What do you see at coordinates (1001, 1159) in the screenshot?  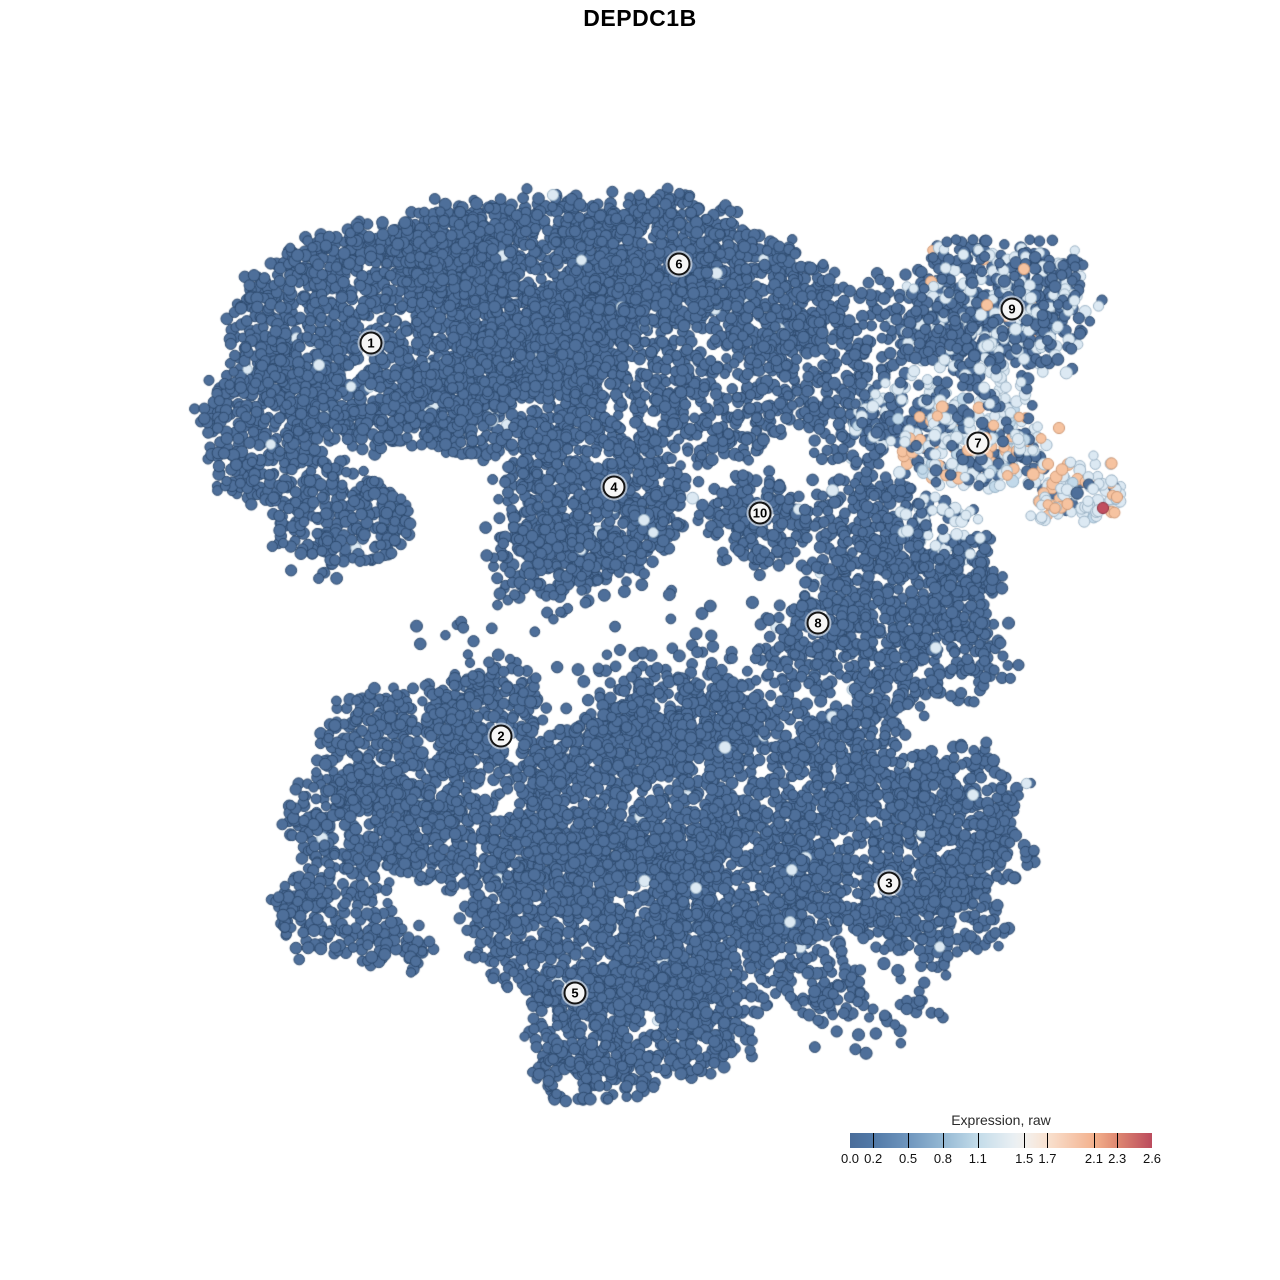 I see `legend-tick-labels: 0.0 0.2 0.5 0.8 1.1 1.5 1.7 2.1 2.3 2.6` at bounding box center [1001, 1159].